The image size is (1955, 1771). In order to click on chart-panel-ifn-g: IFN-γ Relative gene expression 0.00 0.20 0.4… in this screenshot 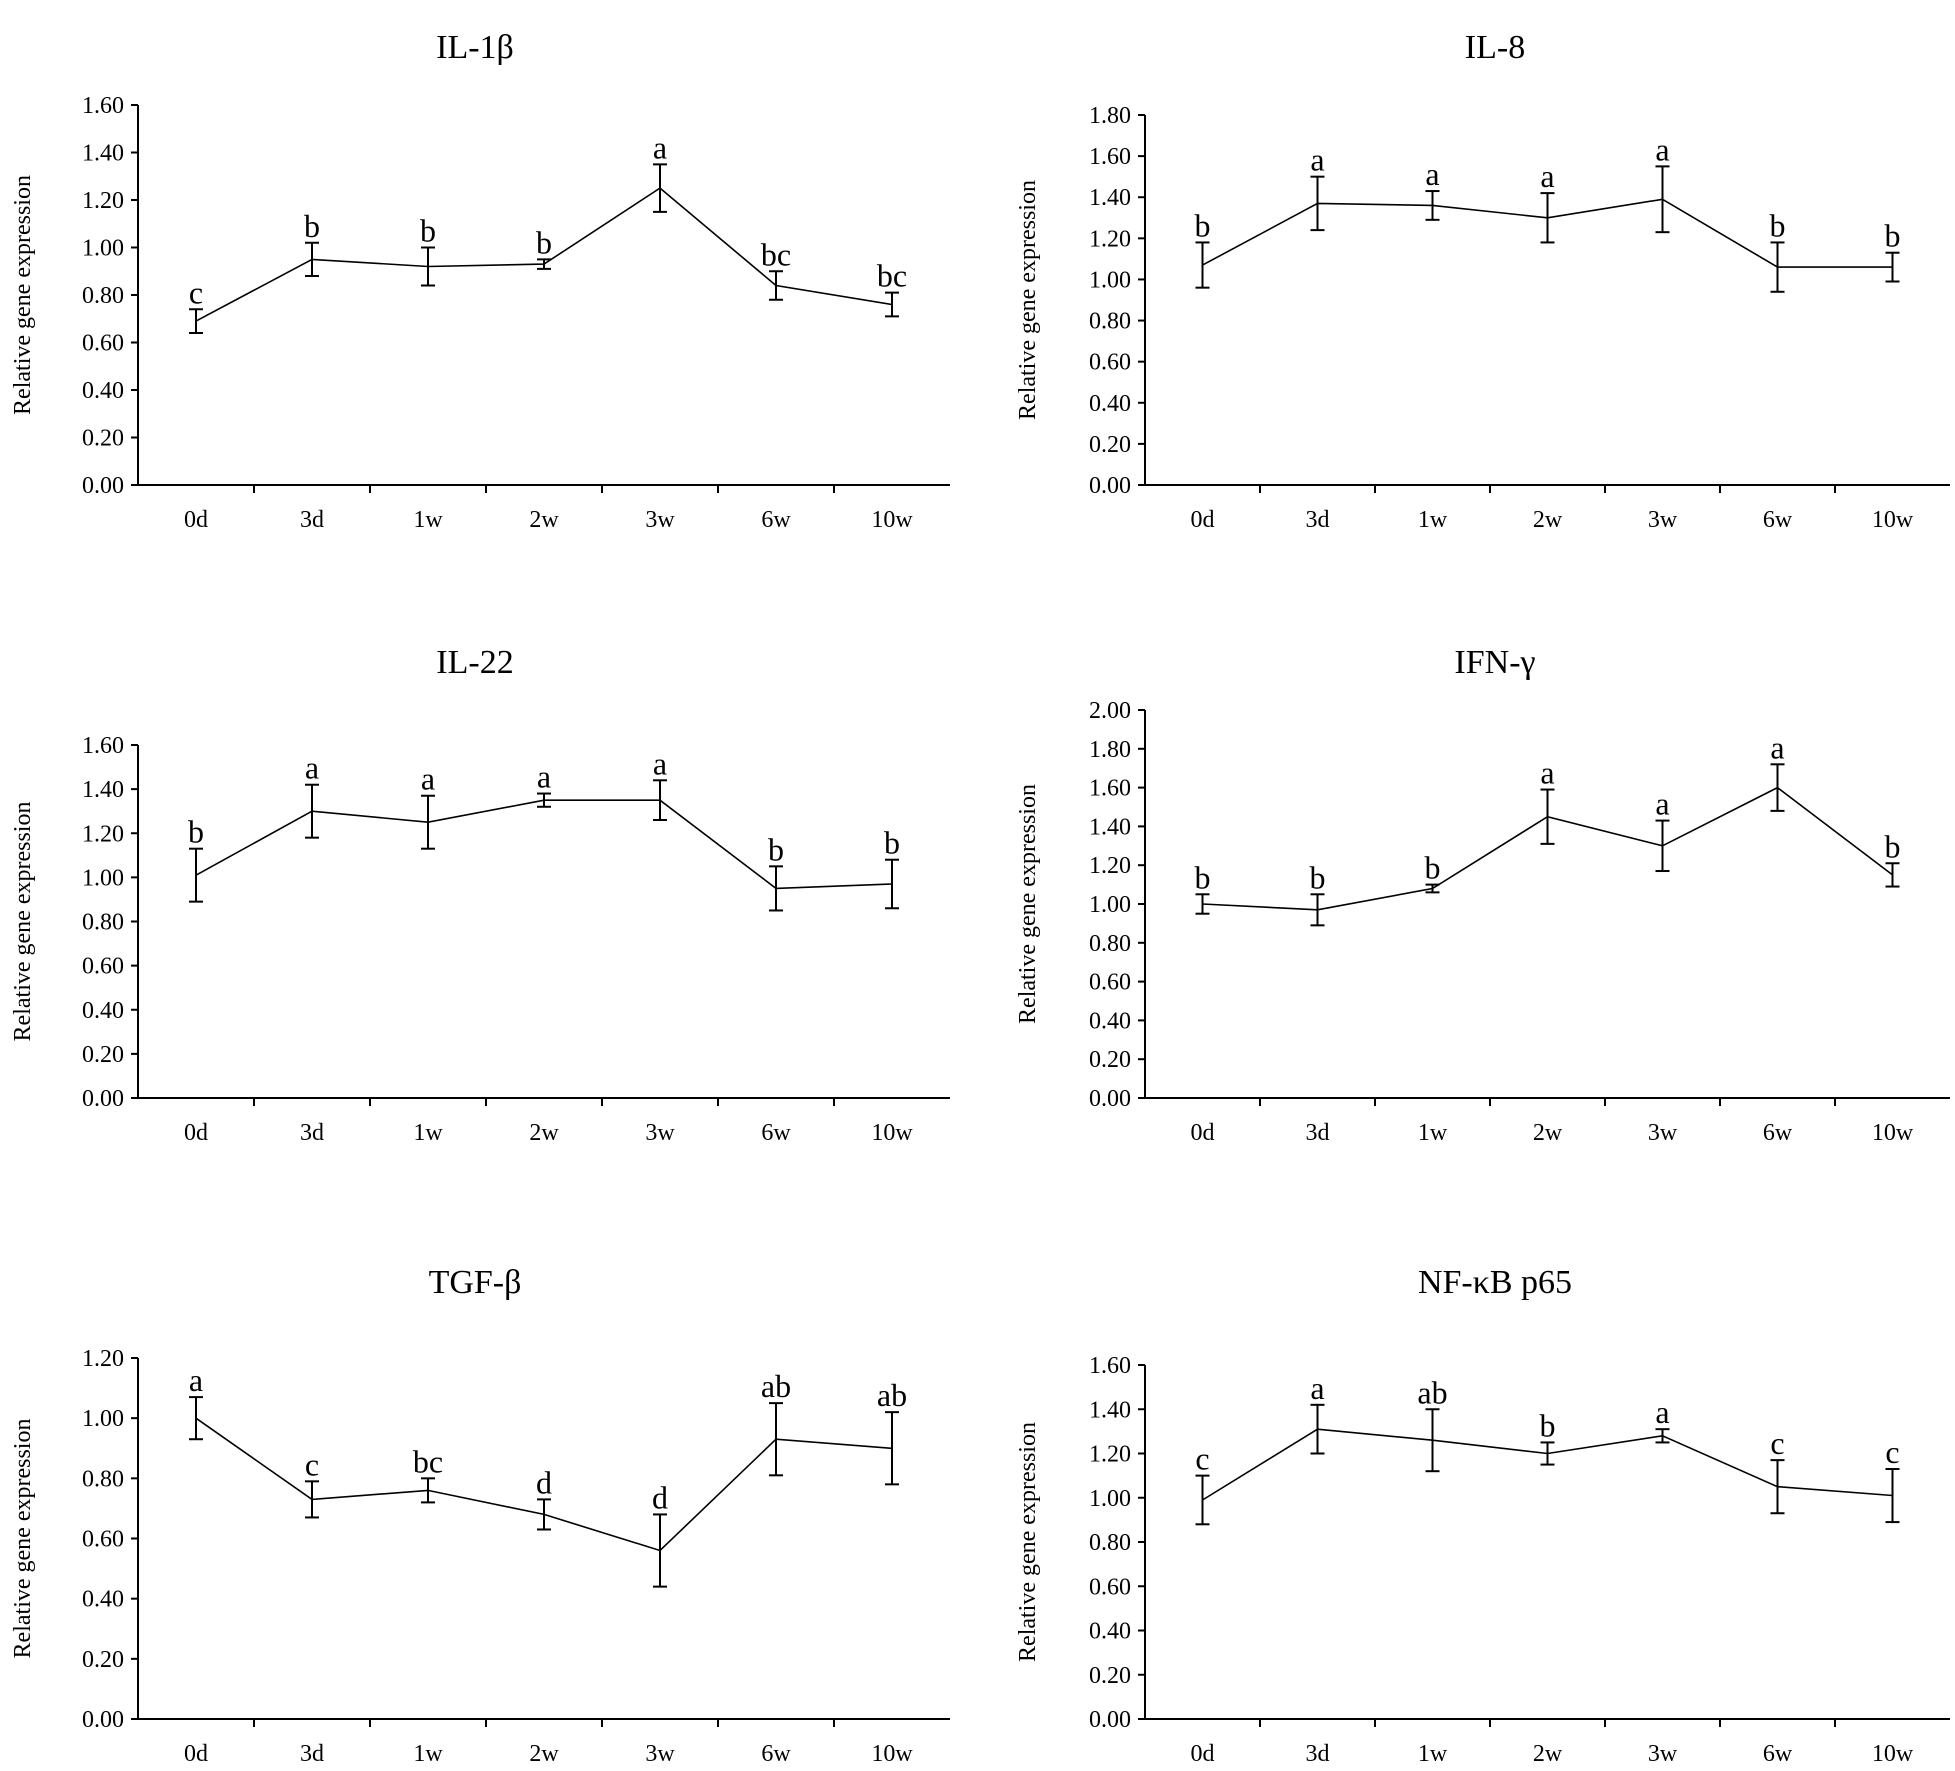, I will do `click(1482, 895)`.